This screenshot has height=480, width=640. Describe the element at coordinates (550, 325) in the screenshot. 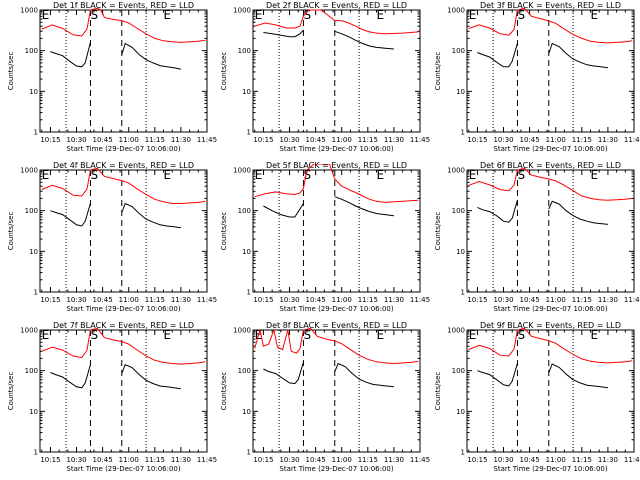

I see `panel-title: Det 9f BLACK = Events, RED = LLD` at that location.